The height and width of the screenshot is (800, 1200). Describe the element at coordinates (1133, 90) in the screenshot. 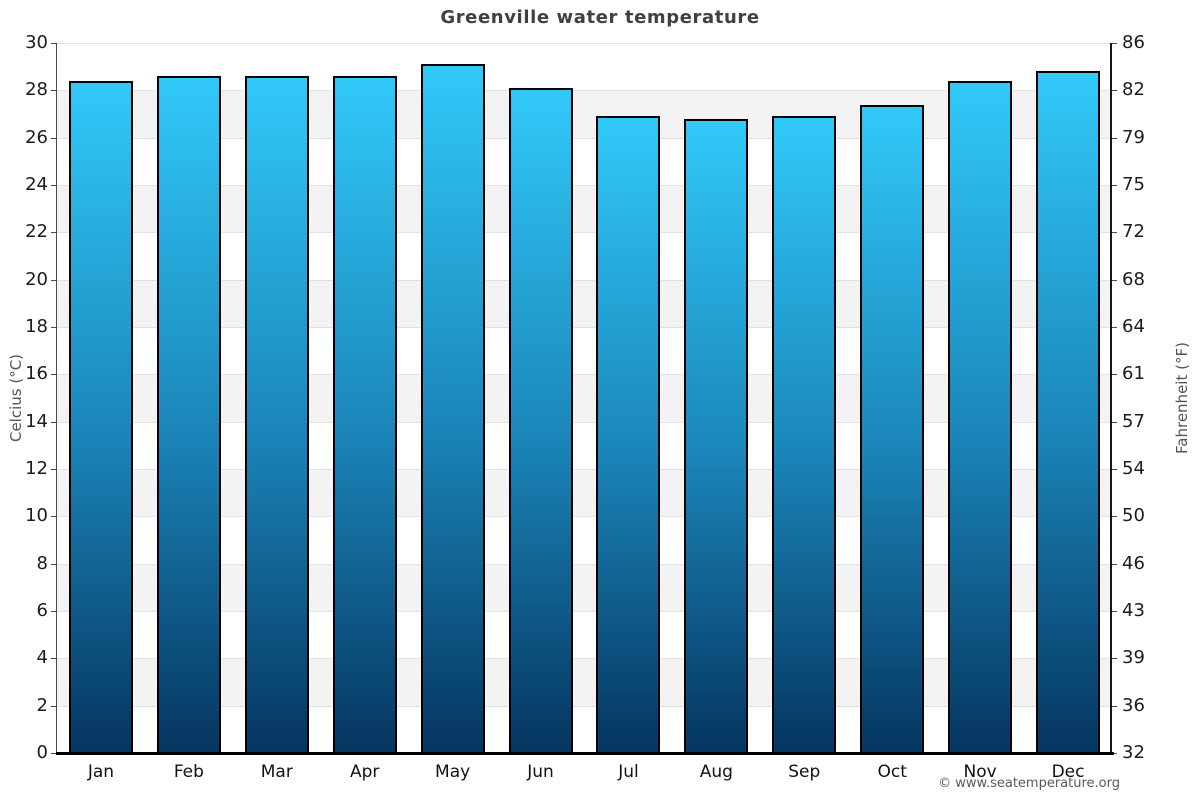

I see `y-tick-right-82: 82` at that location.